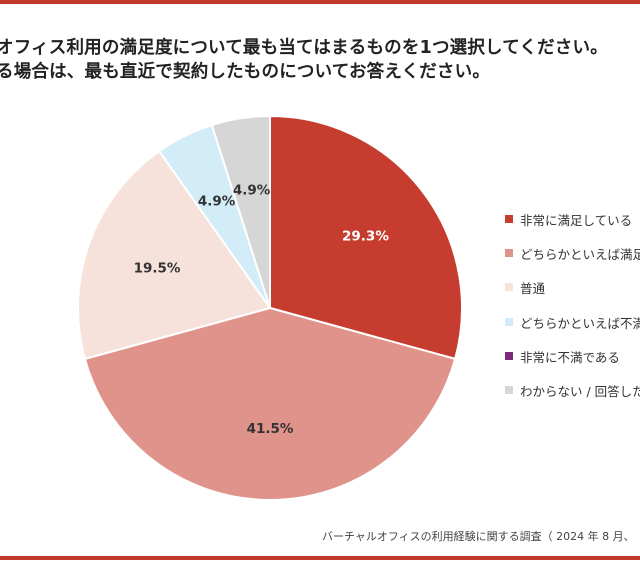 The width and height of the screenshot is (640, 564). I want to click on bottom-accent-rule, so click(320, 558).